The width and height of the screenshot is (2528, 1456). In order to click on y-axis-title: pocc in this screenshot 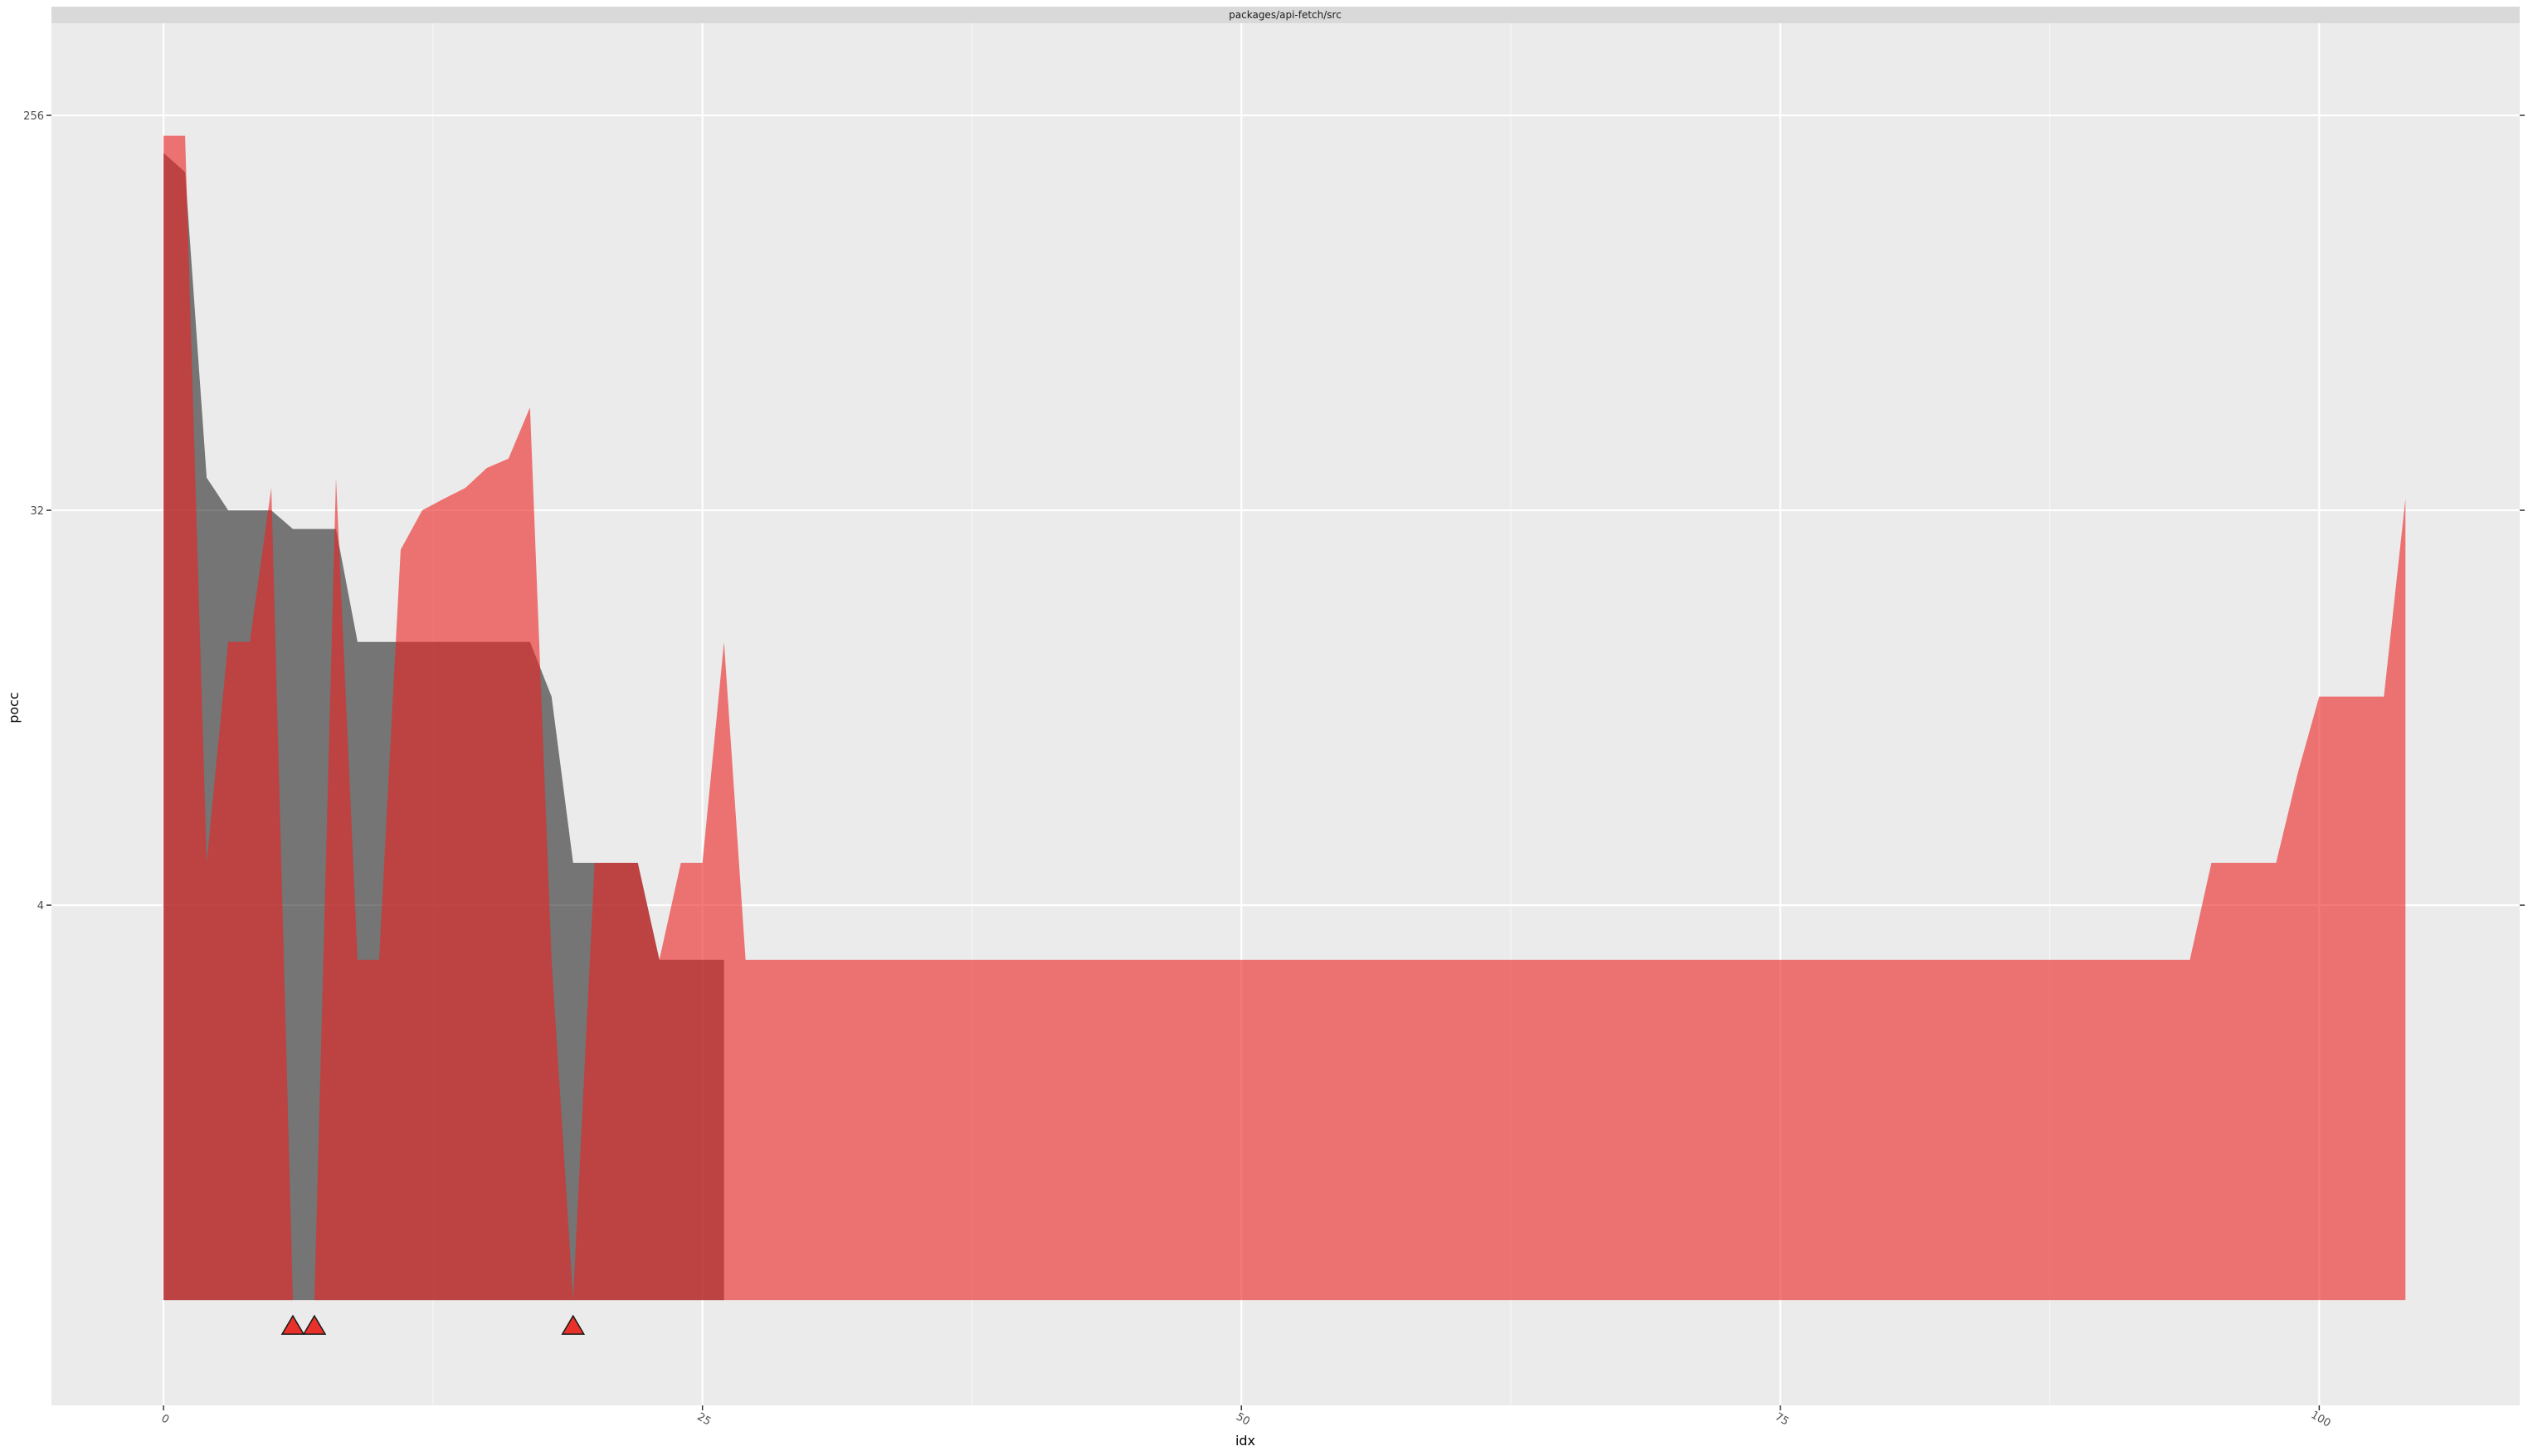, I will do `click(14, 707)`.